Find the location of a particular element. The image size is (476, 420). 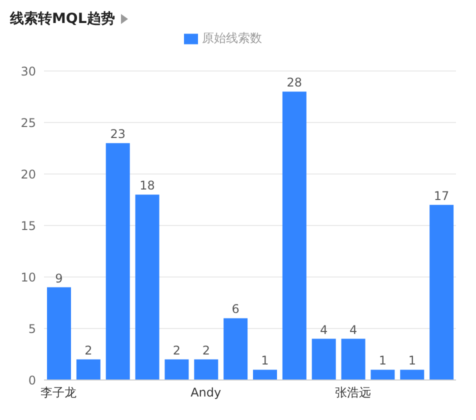

chart-title: 线索转MQL趋势 is located at coordinates (62, 19).